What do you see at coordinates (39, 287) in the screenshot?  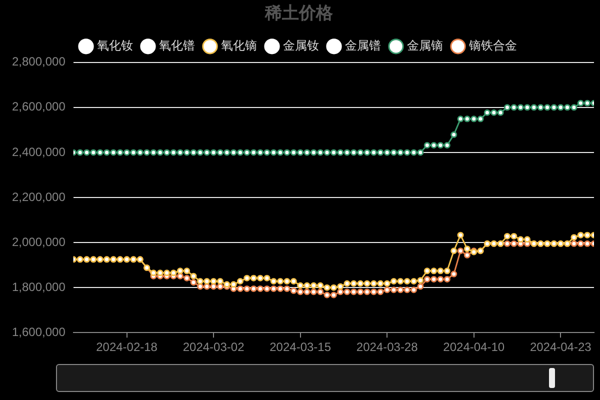 I see `y-tick-label: 1,800,000` at bounding box center [39, 287].